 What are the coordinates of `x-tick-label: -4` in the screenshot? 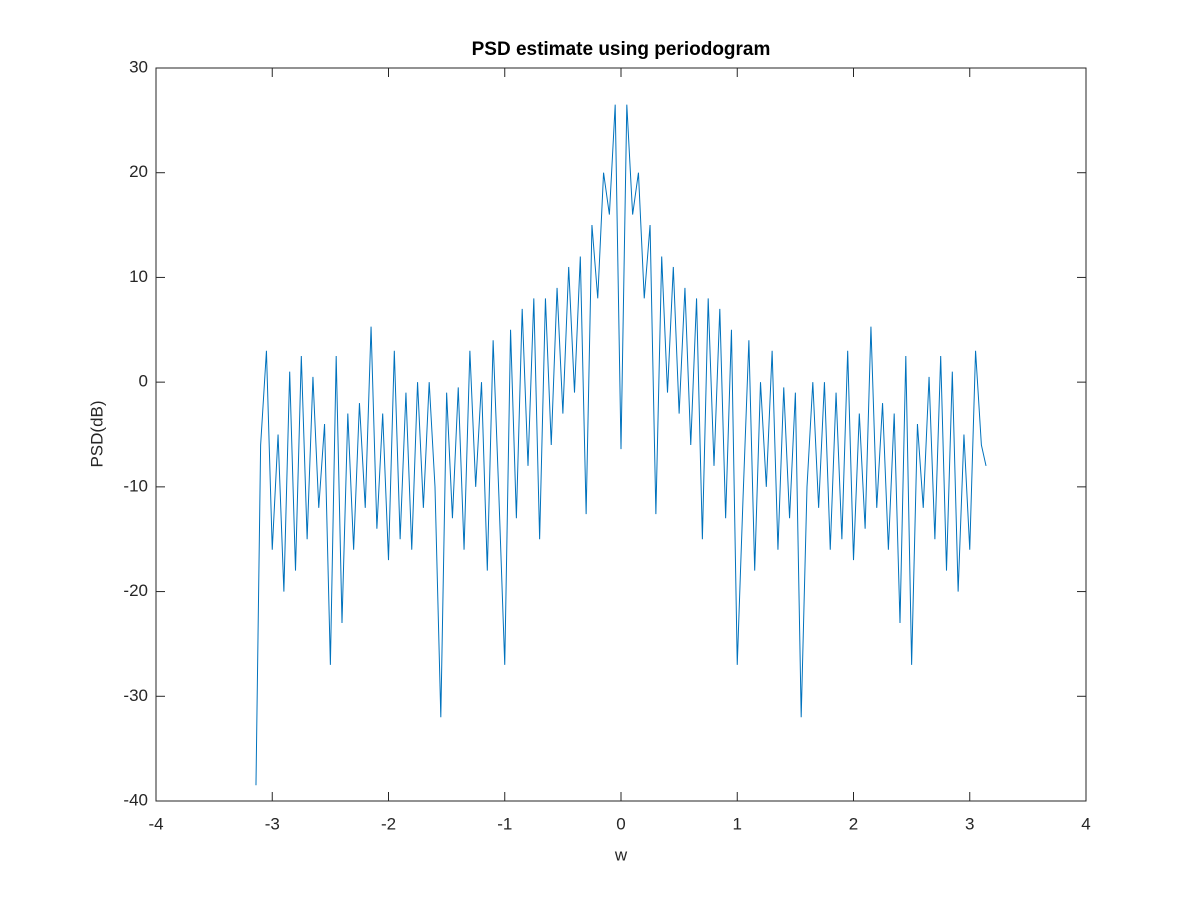 It's located at (155, 823).